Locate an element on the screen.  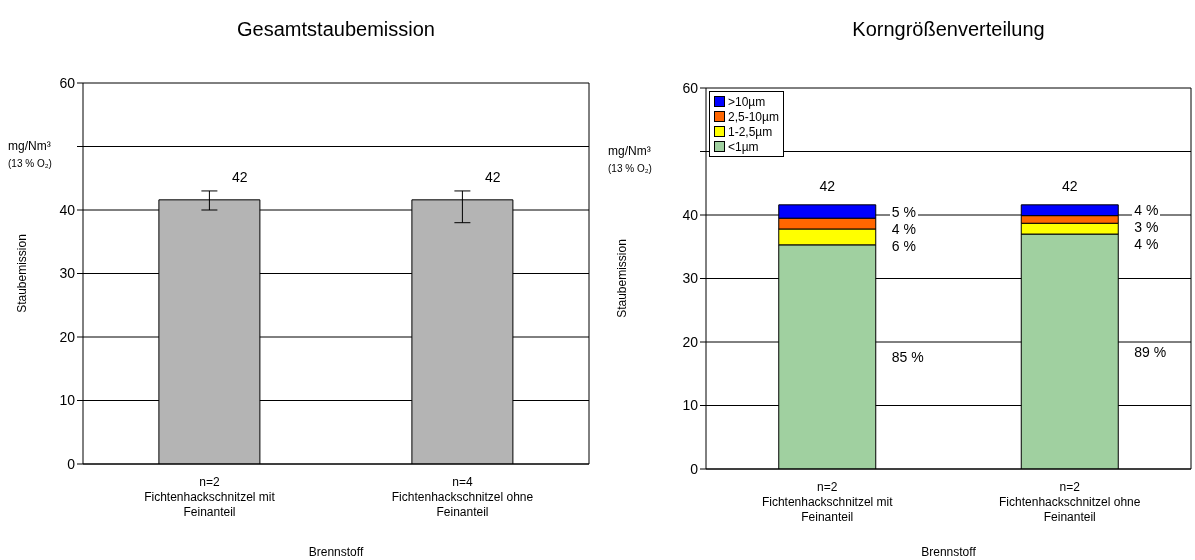
chart-title: Korngrößenverteilung is located at coordinates (948, 29).